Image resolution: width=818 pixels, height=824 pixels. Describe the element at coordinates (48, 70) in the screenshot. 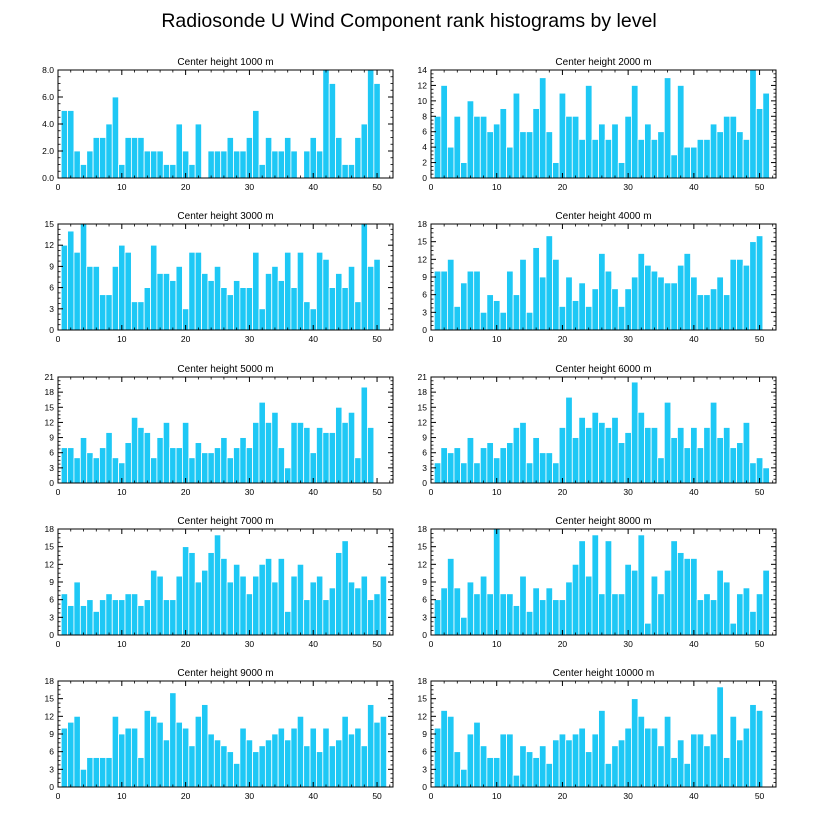

I see `y-tick-label: 8.0` at that location.